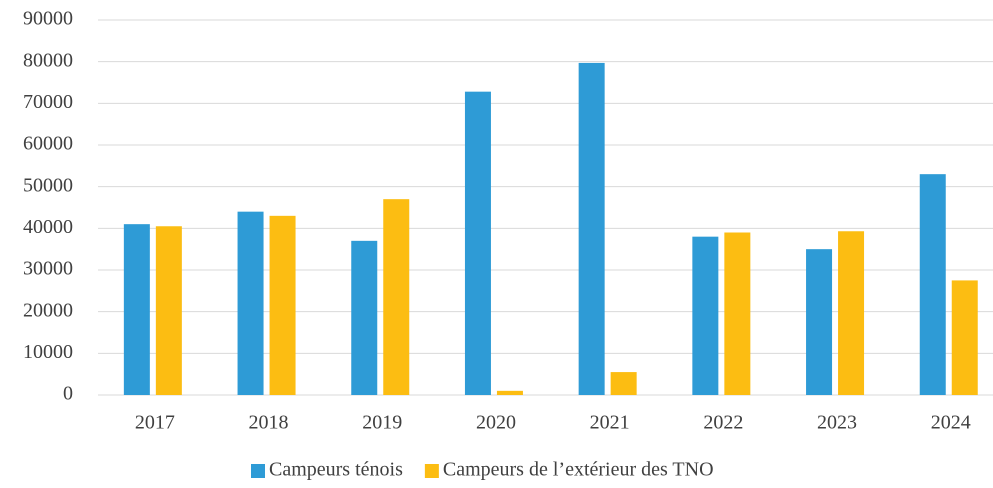  What do you see at coordinates (68, 394) in the screenshot?
I see `y-tick-label: 0` at bounding box center [68, 394].